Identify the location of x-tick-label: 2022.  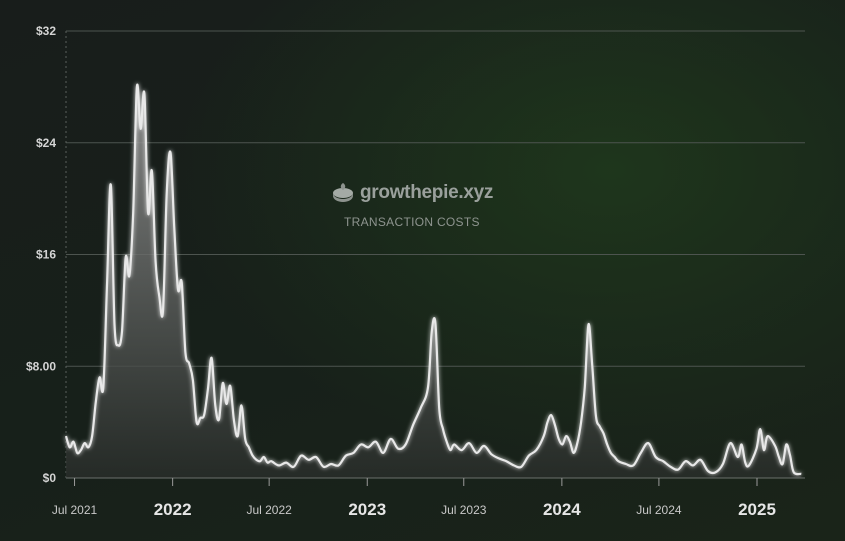
(173, 509).